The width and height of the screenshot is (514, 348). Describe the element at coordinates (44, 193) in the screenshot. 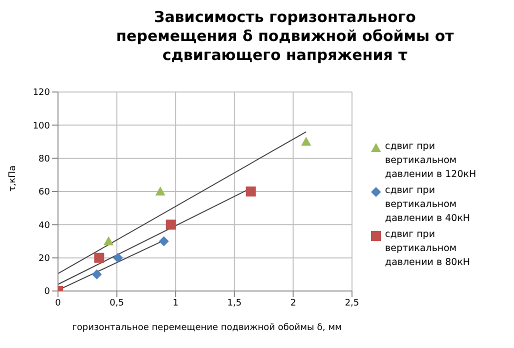

I see `y-tick-label: 60` at that location.